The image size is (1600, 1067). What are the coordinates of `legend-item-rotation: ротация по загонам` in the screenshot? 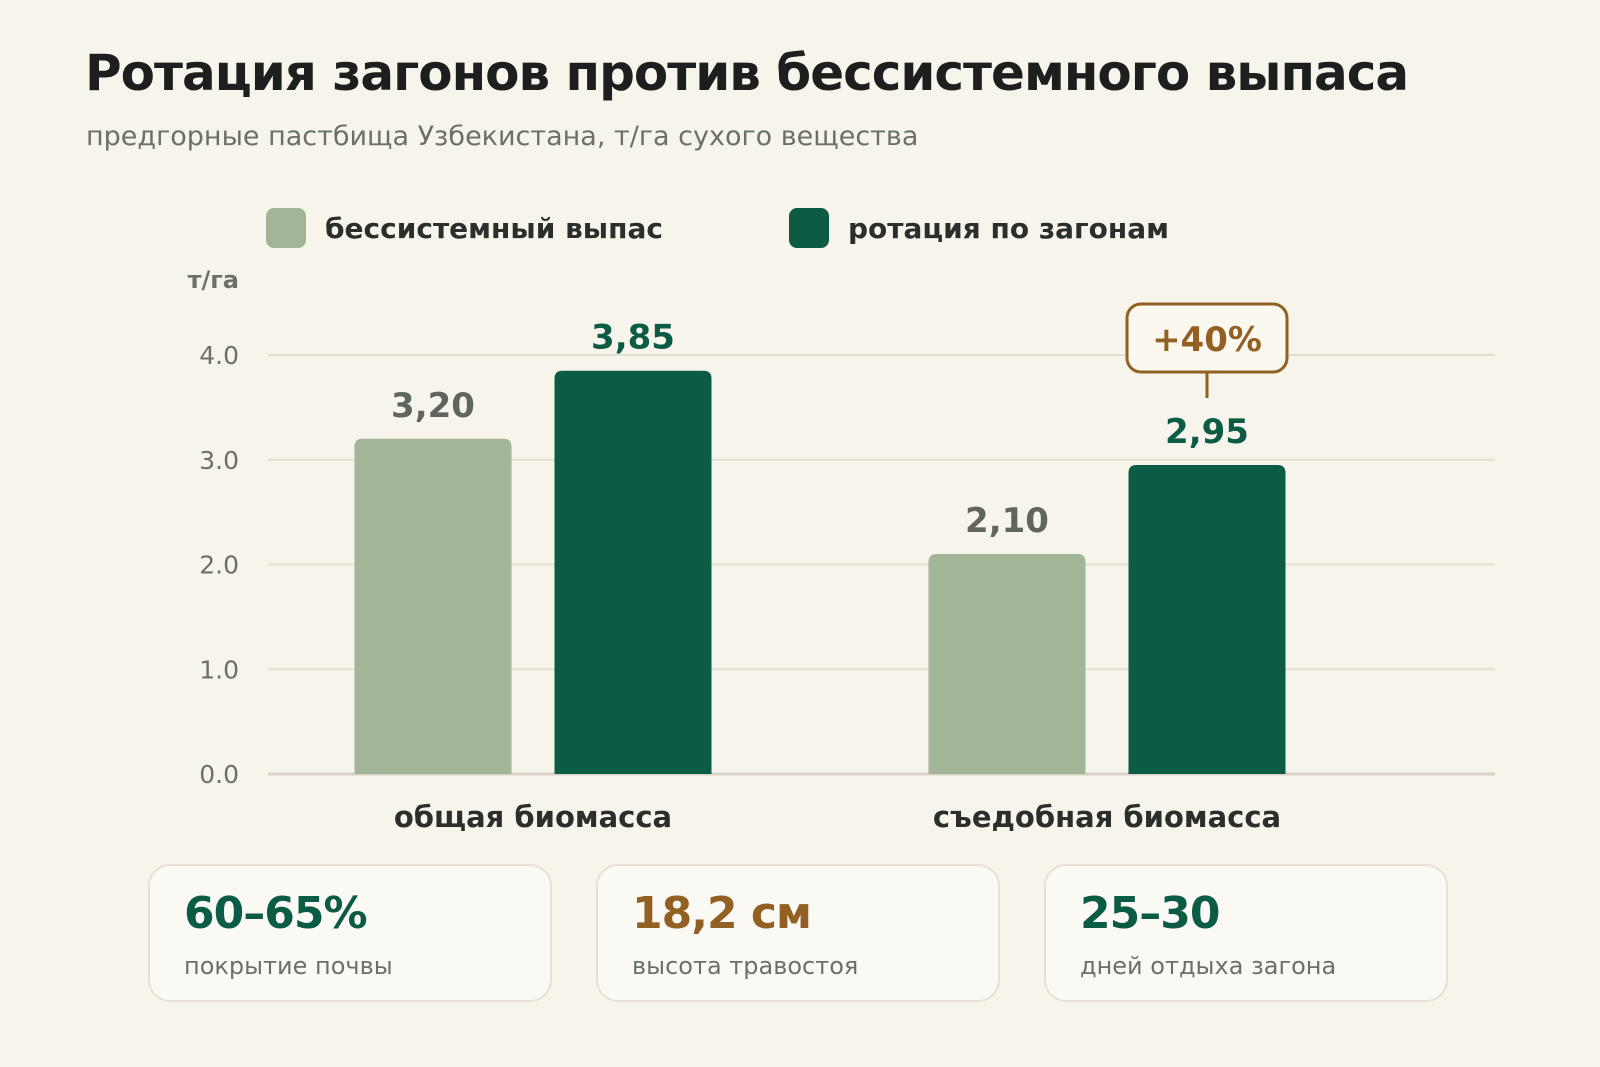 It's located at (979, 228).